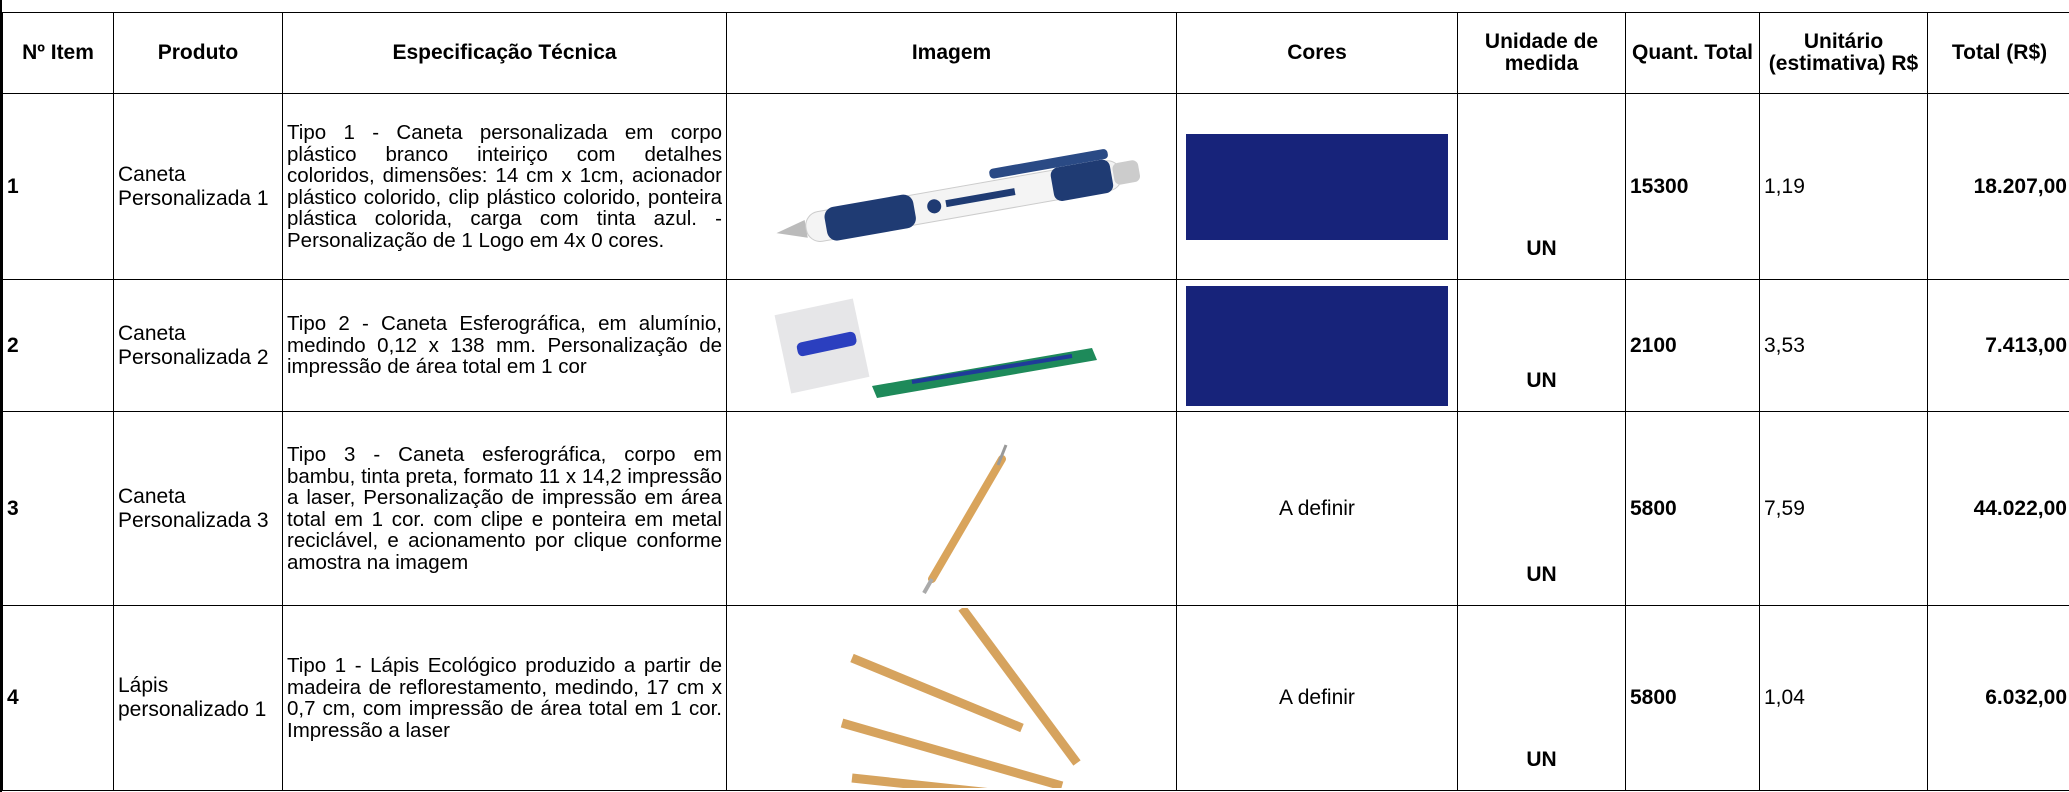  What do you see at coordinates (58, 698) in the screenshot?
I see `item: 4` at bounding box center [58, 698].